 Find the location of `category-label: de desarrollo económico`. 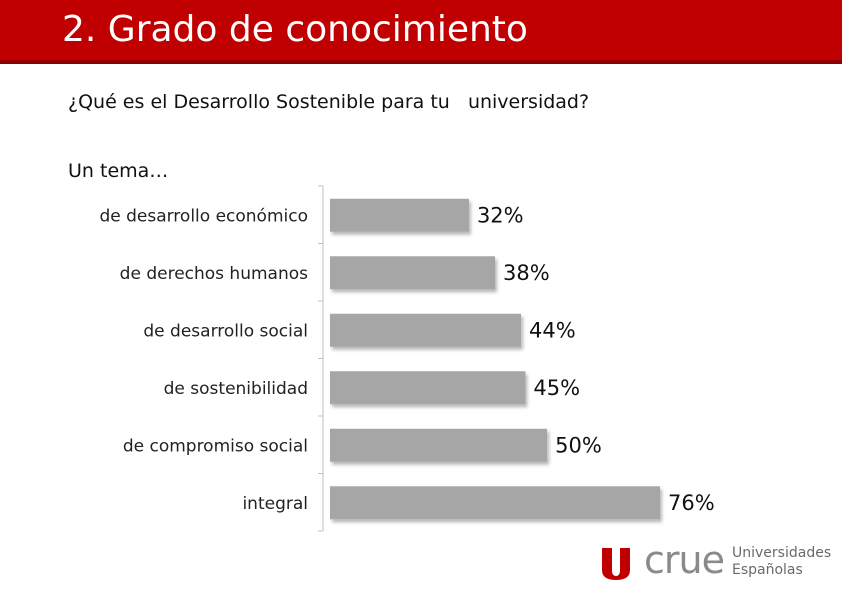

category-label: de desarrollo económico is located at coordinates (203, 216).